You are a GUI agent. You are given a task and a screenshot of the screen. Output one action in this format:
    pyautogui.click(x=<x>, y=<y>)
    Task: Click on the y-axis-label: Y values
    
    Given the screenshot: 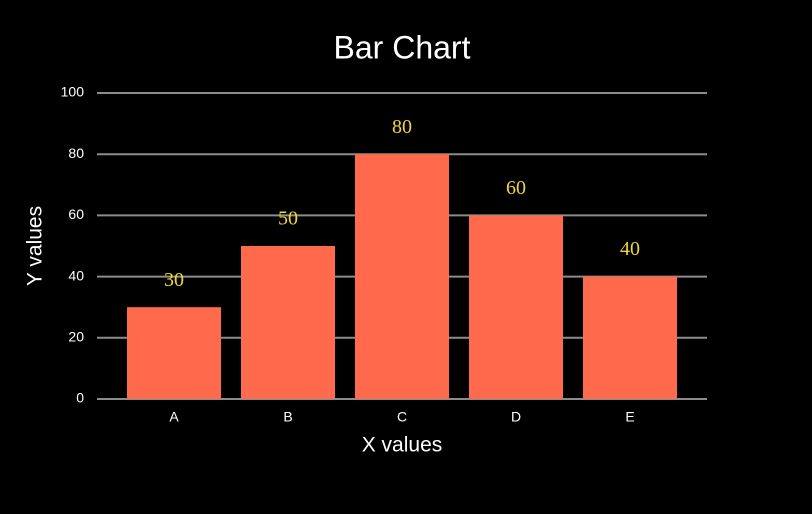 What is the action you would take?
    pyautogui.click(x=35, y=246)
    